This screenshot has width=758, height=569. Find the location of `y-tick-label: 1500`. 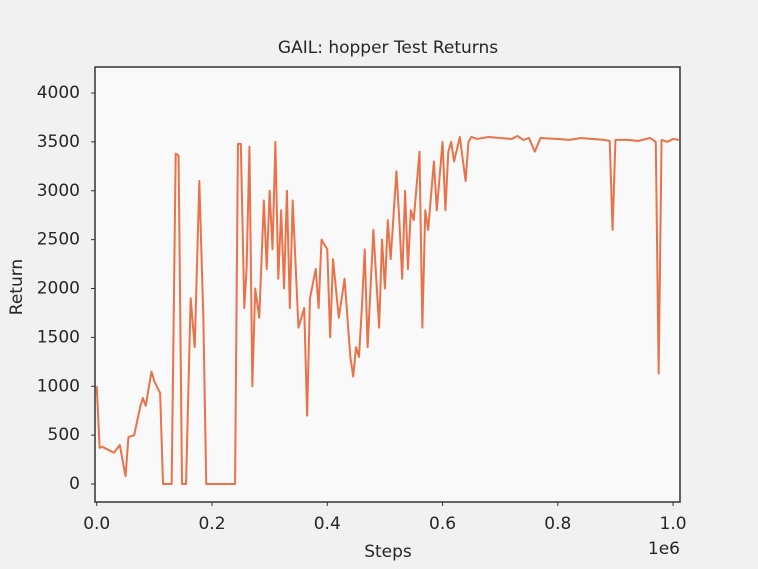

y-tick-label: 1500 is located at coordinates (58, 337).